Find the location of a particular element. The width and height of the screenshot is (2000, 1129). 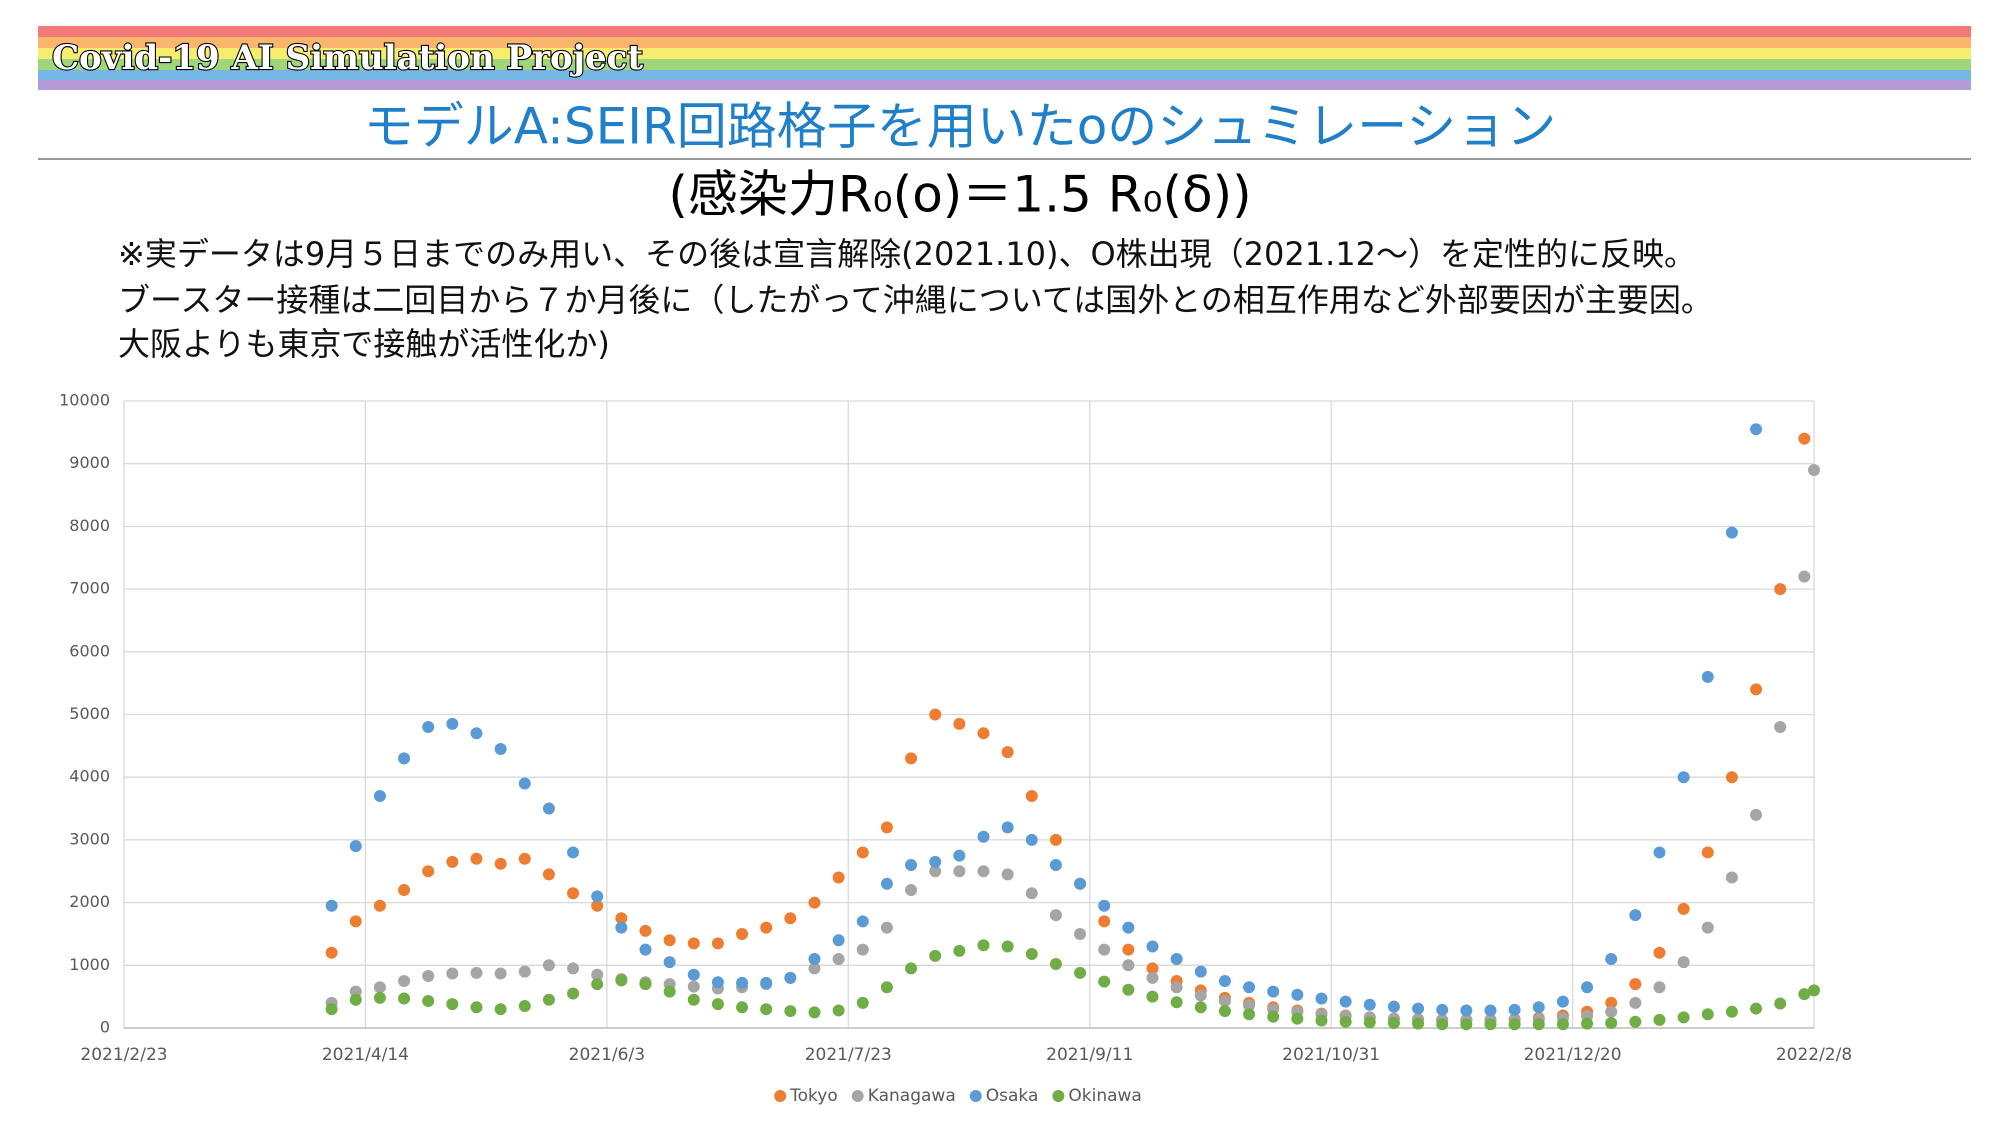

x-tick-label: 2021/12/20 is located at coordinates (1573, 1055).